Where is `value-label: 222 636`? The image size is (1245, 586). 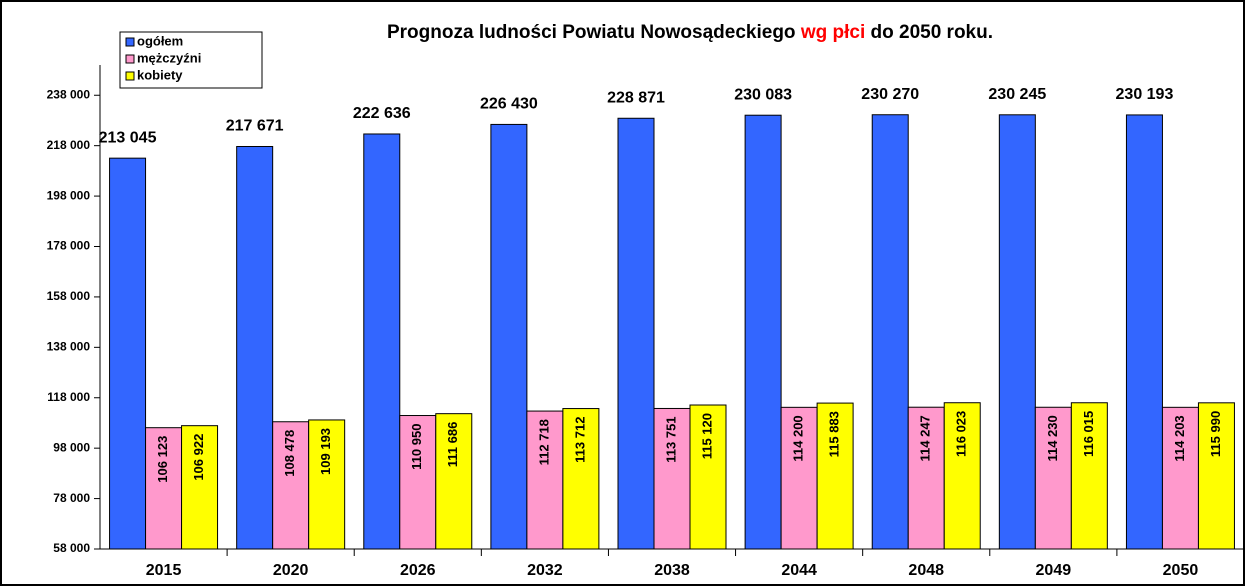
value-label: 222 636 is located at coordinates (382, 113).